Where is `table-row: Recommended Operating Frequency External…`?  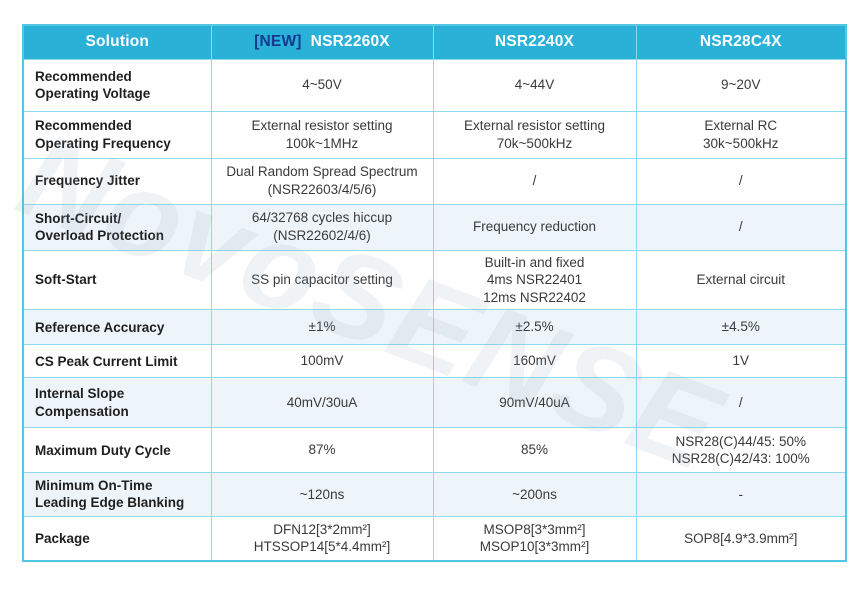 table-row: Recommended Operating Frequency External… is located at coordinates (434, 134).